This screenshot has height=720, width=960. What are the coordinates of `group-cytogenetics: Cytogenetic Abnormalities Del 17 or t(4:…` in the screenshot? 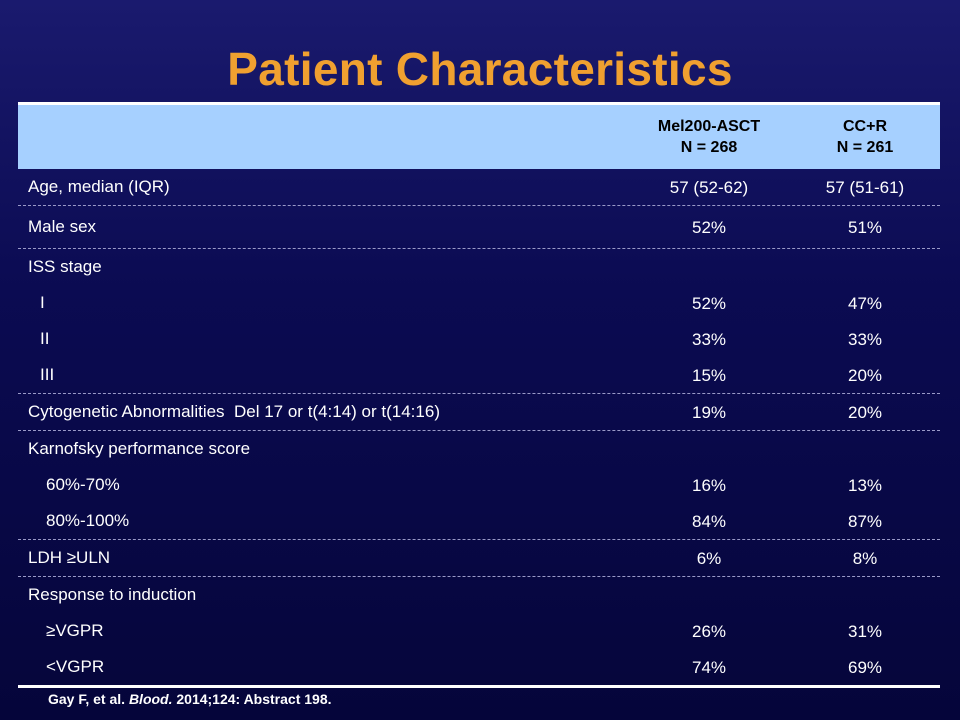 It's located at (479, 412).